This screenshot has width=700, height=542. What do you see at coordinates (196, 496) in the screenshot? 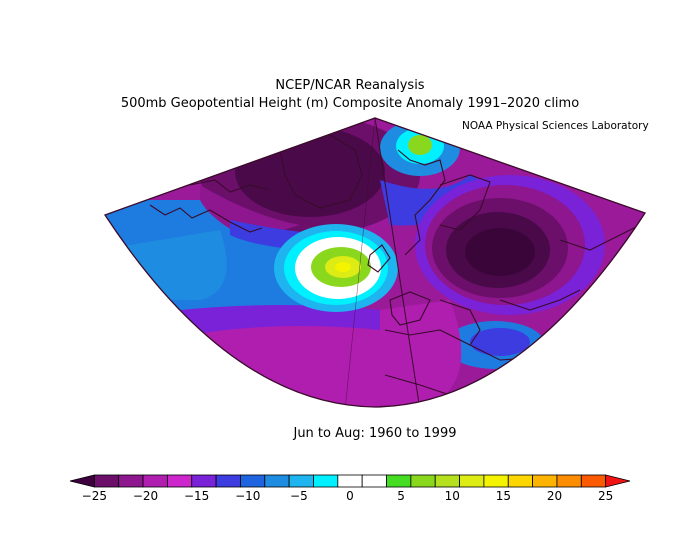
I see `colorbar-tick-label: −15` at bounding box center [196, 496].